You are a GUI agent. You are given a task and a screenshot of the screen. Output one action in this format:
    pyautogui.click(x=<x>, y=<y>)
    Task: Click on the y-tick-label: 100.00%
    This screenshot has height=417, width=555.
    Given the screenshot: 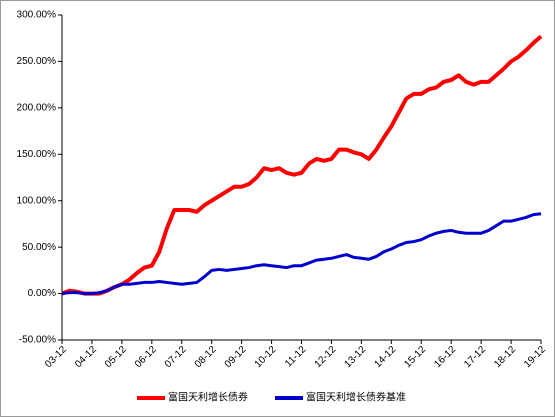 What is the action you would take?
    pyautogui.click(x=37, y=200)
    